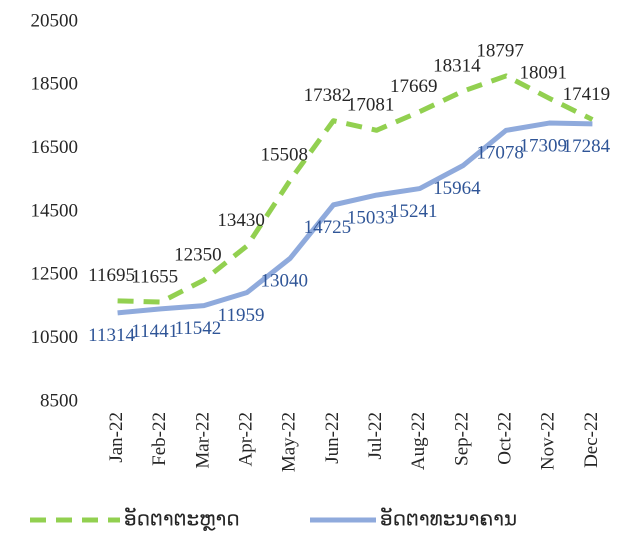 The image size is (630, 548). What do you see at coordinates (241, 315) in the screenshot?
I see `data-label: 11959` at bounding box center [241, 315].